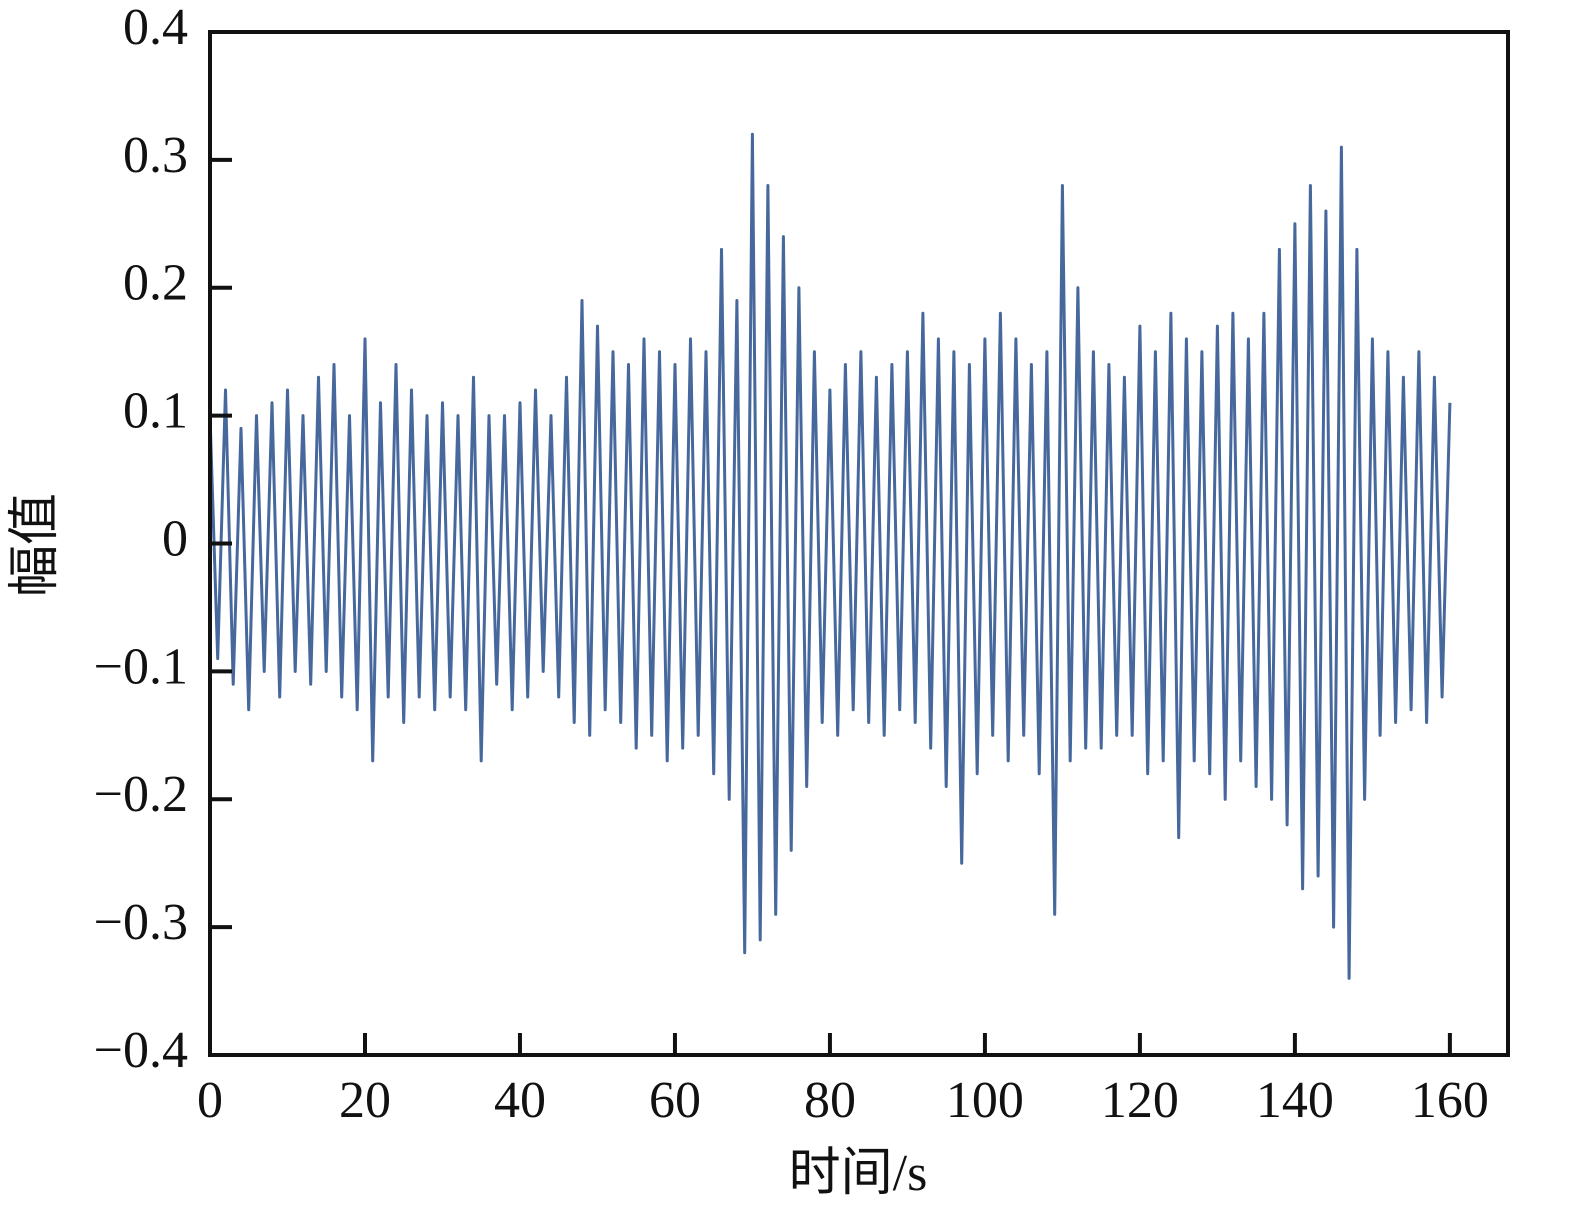 The width and height of the screenshot is (1570, 1231). What do you see at coordinates (155, 28) in the screenshot?
I see `y-tick-label: 0.4` at bounding box center [155, 28].